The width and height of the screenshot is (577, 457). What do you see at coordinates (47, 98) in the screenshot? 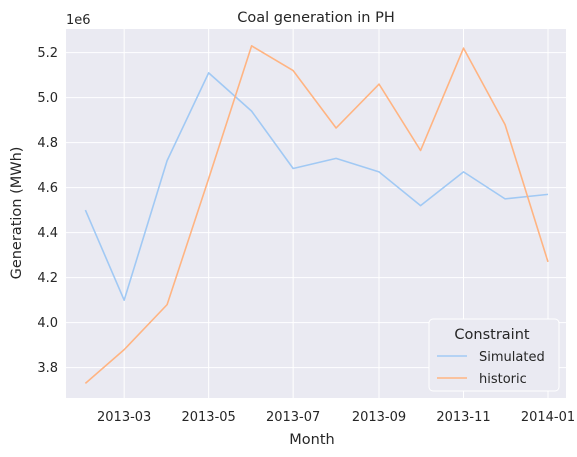
I see `y-tick-label: 5.0` at bounding box center [47, 98].